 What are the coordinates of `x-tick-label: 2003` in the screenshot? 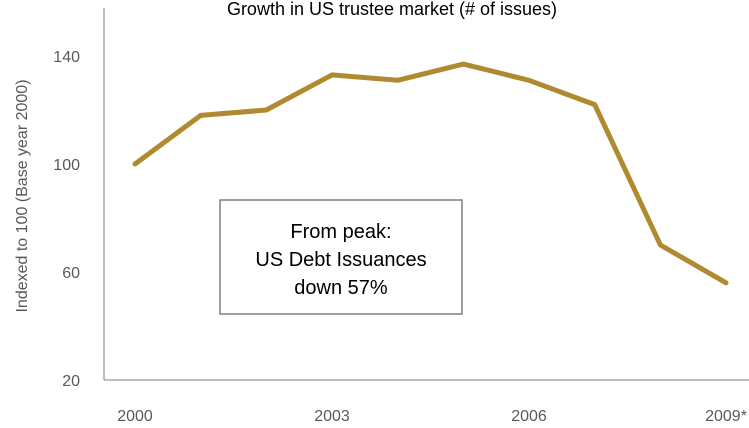 It's located at (332, 416).